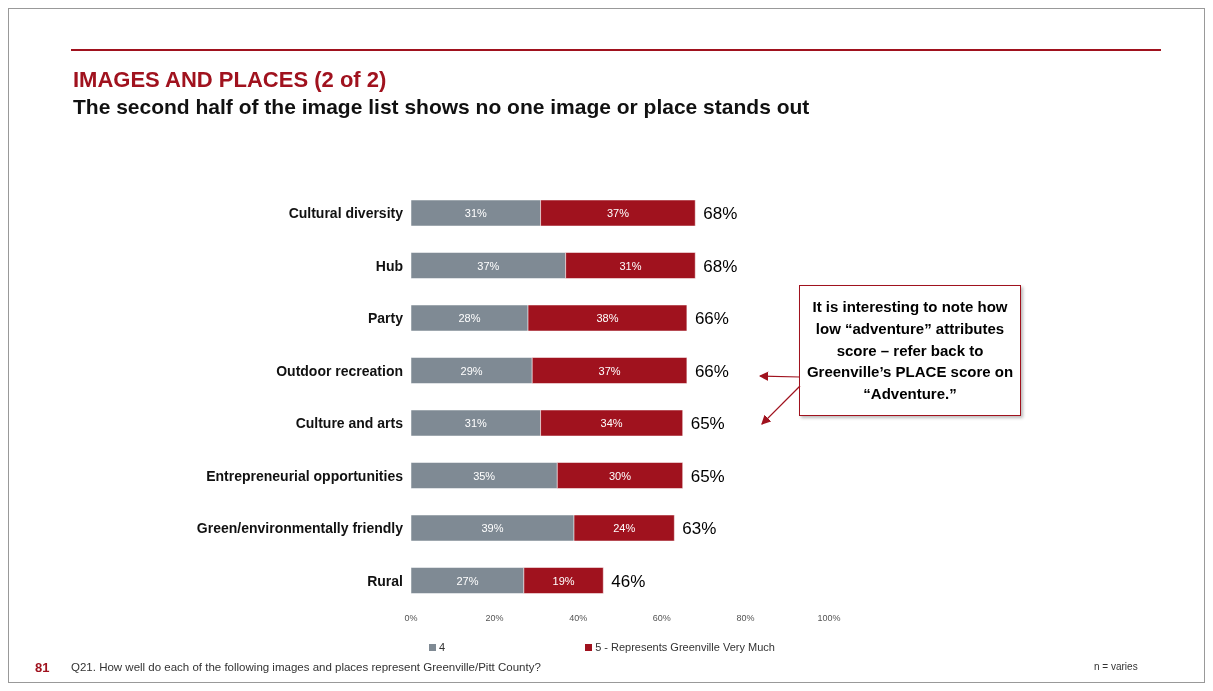  I want to click on y-tick-label: Hub, so click(389, 265).